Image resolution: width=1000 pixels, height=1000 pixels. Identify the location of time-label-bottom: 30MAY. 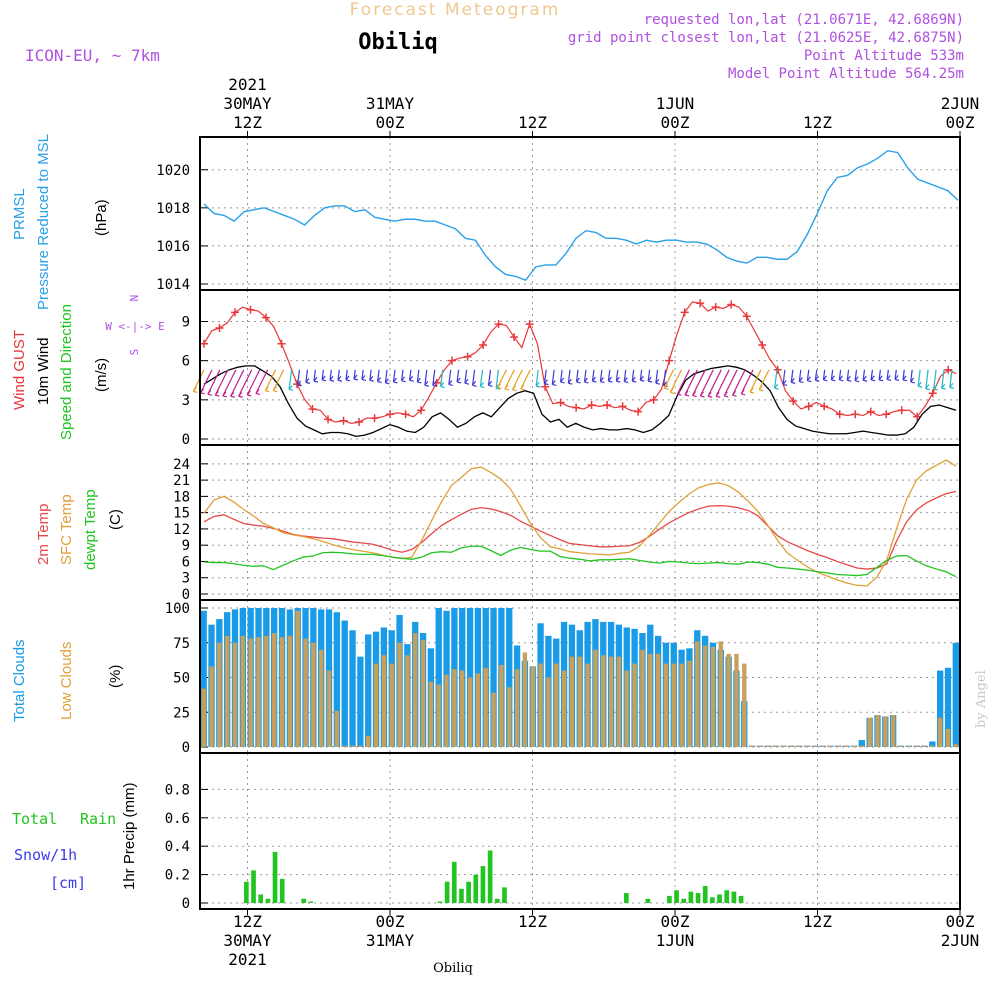
(247, 940).